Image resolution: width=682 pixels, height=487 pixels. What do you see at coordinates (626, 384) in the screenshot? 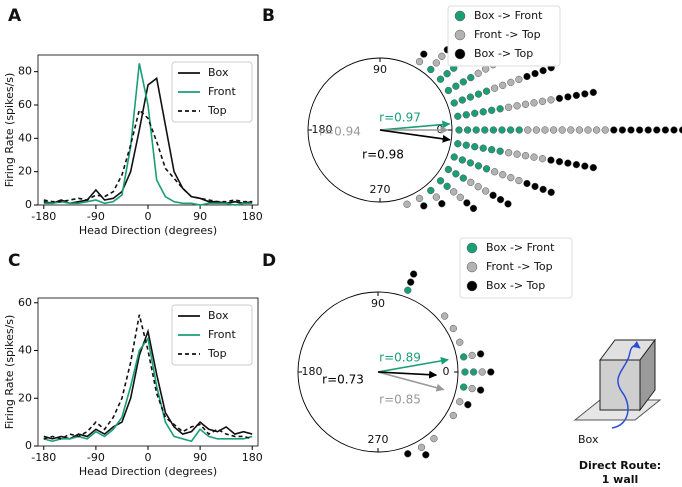
I see `route` at bounding box center [626, 384].